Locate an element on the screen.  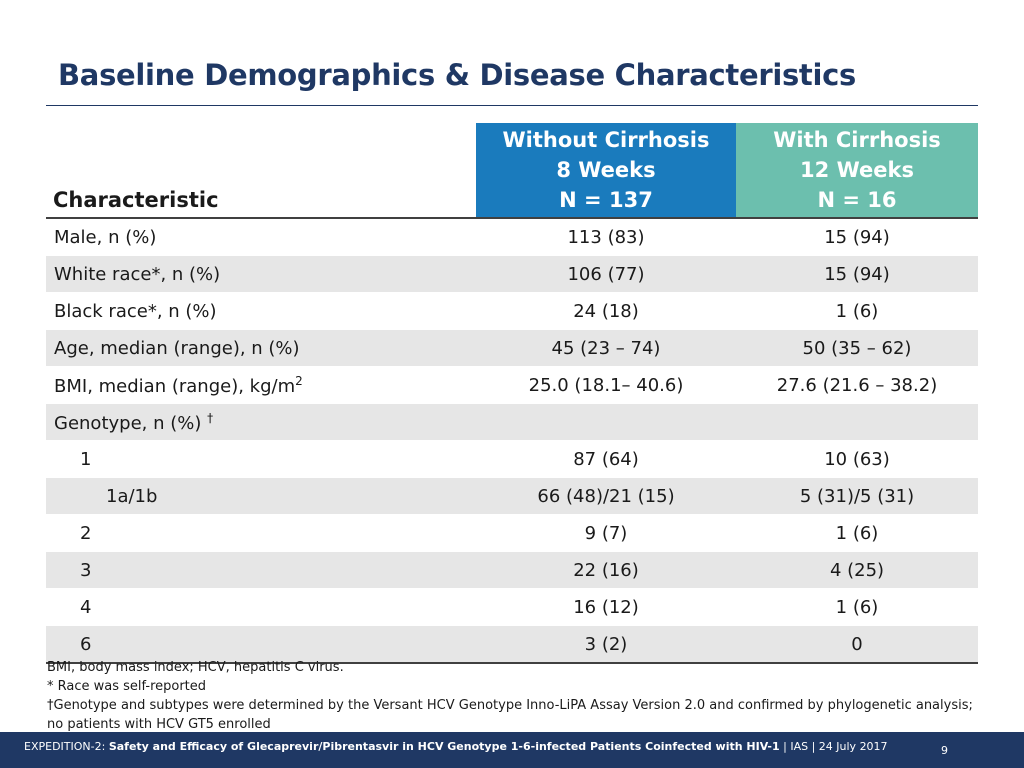
table-row: 1 87 (64) 10 (63) is located at coordinates (512, 459).